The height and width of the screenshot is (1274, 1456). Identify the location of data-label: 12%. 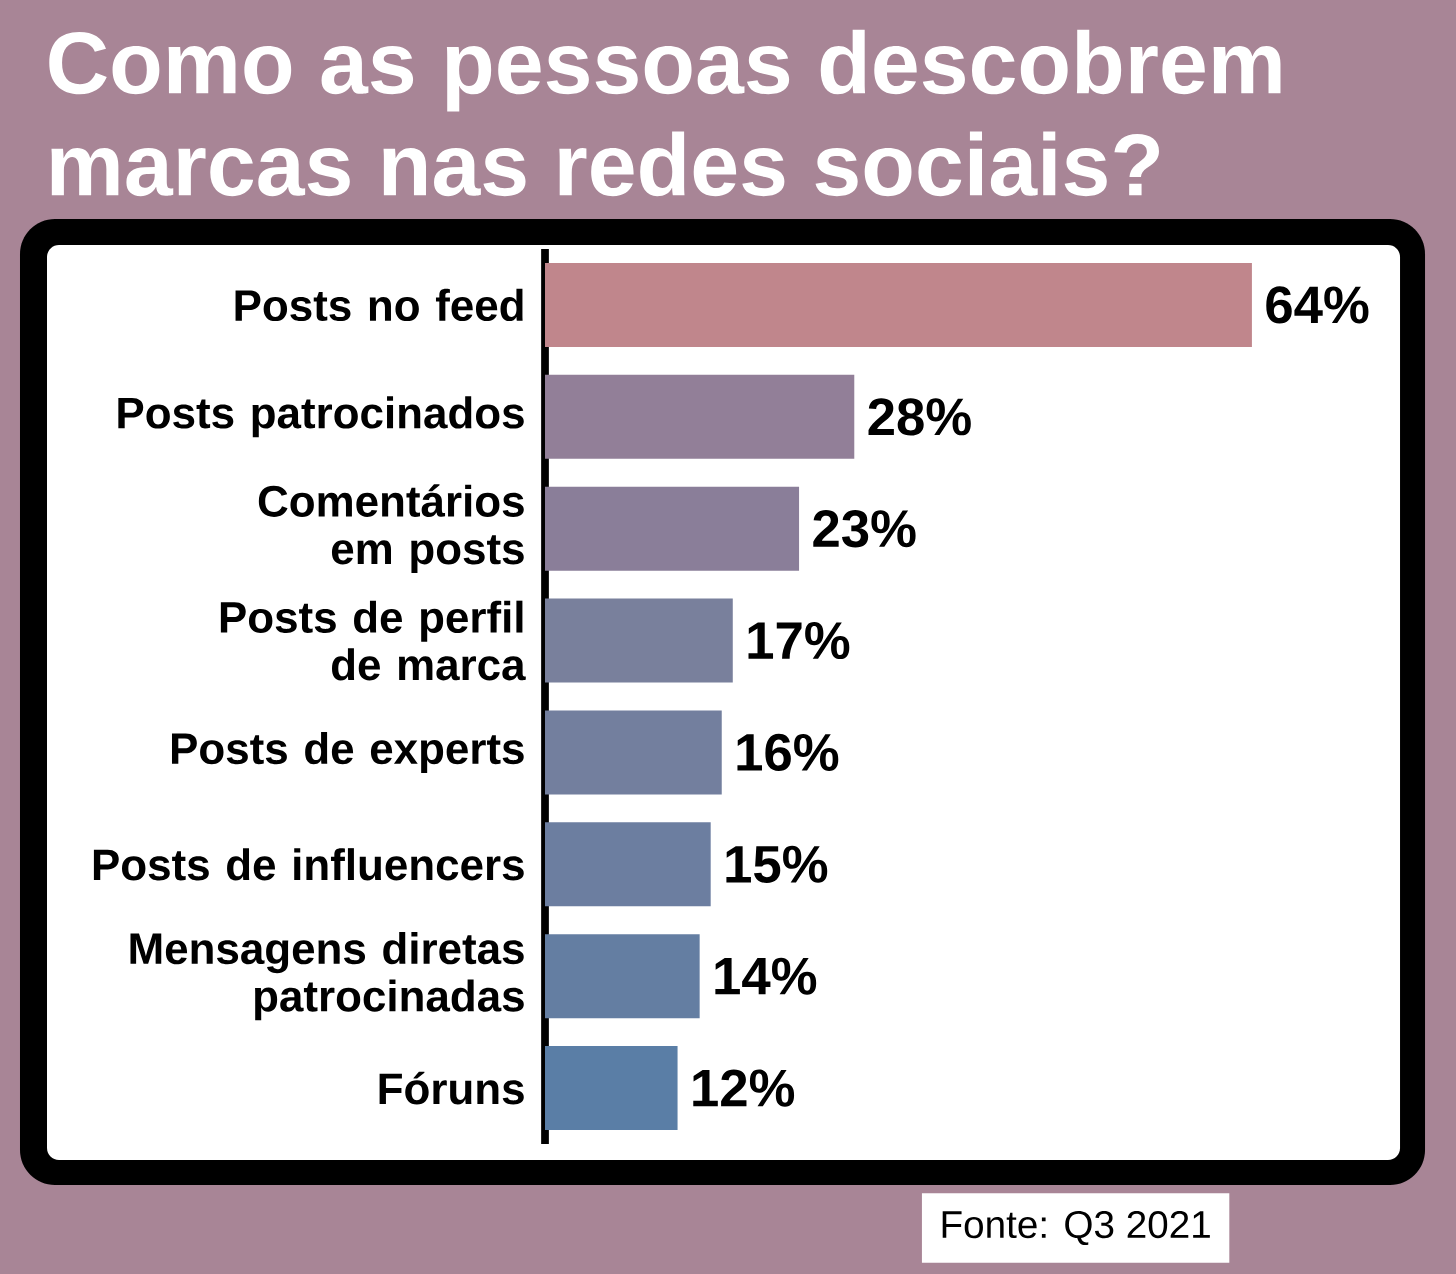
(744, 1088).